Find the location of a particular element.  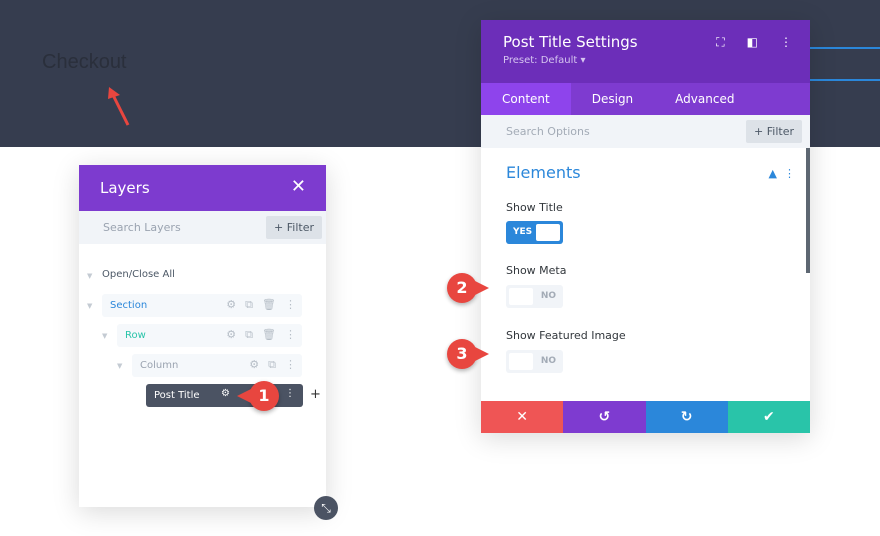

open-close-all: Open/Close All is located at coordinates (138, 274).